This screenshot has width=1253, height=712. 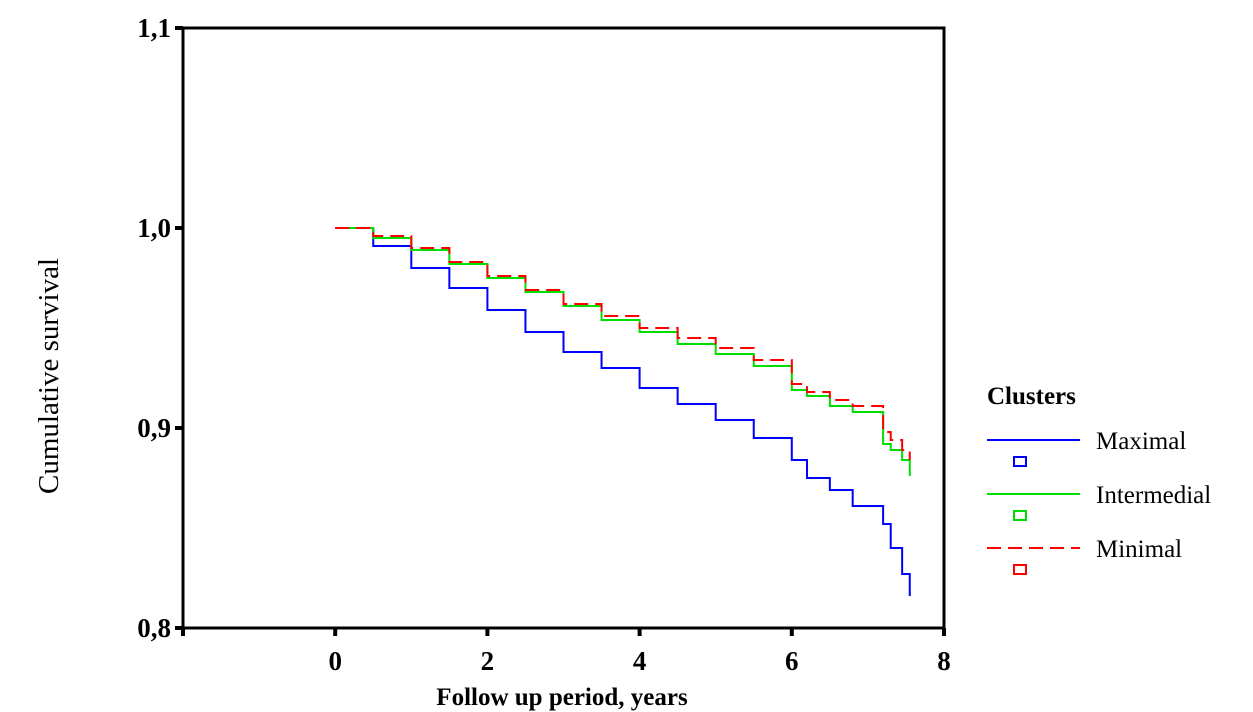 I want to click on x-tick-label: 6, so click(x=792, y=661).